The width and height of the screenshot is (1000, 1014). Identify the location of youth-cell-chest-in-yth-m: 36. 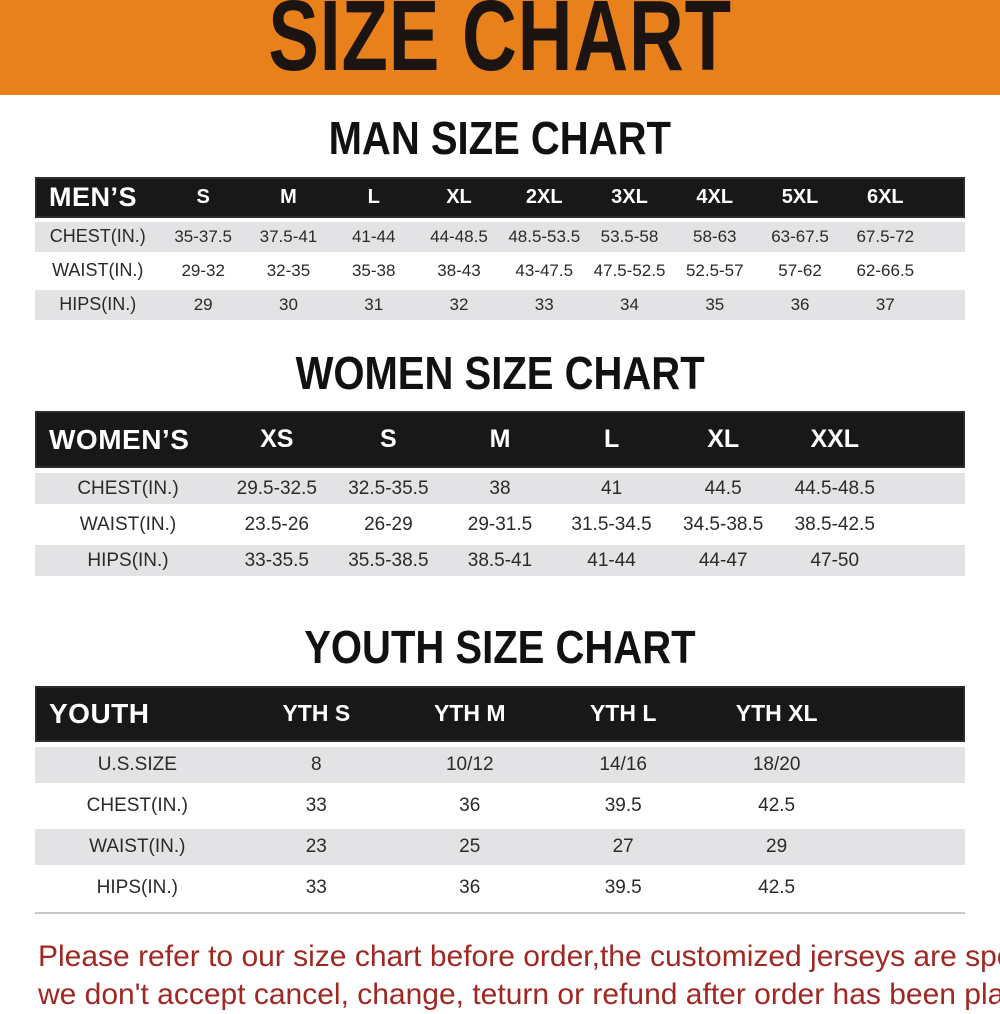
(470, 805).